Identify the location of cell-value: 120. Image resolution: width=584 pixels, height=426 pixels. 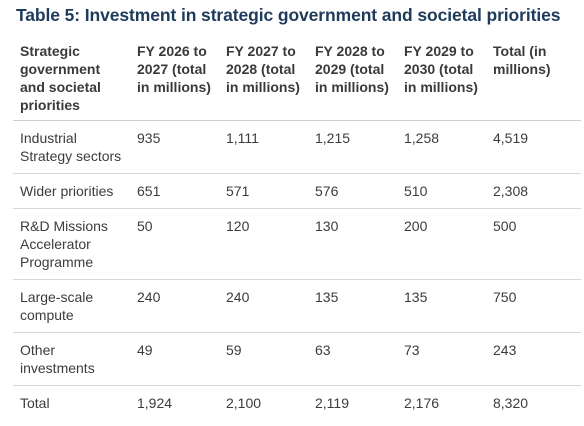
(263, 244).